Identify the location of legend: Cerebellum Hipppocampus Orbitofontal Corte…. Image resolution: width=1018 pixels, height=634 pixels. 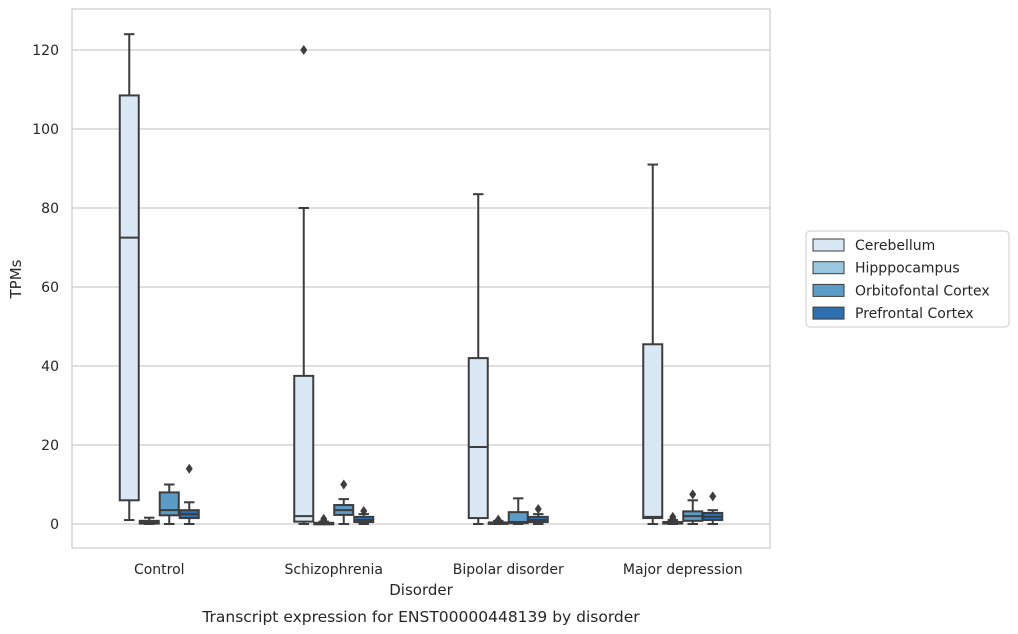
(907, 279).